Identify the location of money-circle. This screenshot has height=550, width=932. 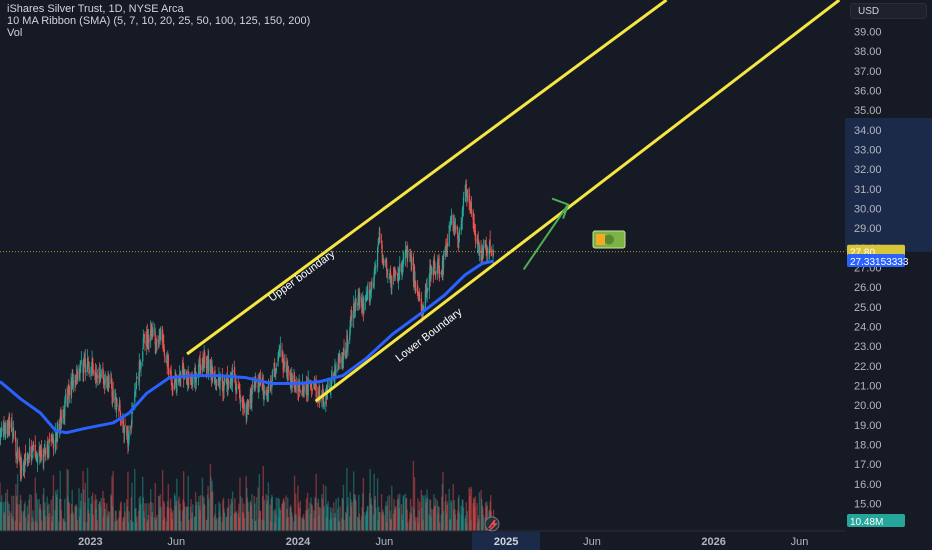
(609, 239).